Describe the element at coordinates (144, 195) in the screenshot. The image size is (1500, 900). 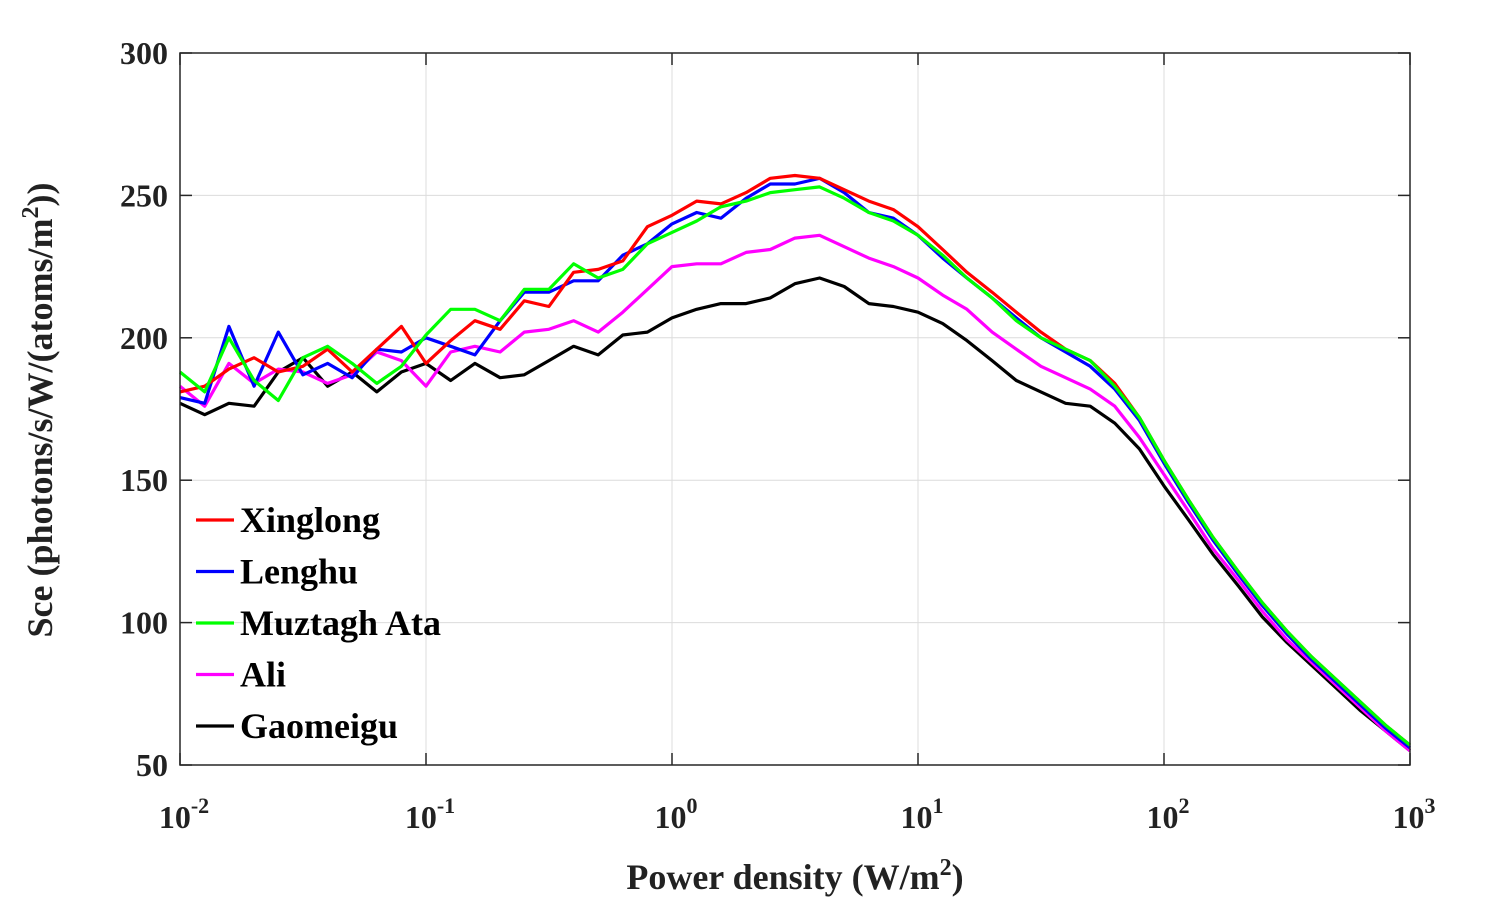
I see `y-tick-label: 250` at that location.